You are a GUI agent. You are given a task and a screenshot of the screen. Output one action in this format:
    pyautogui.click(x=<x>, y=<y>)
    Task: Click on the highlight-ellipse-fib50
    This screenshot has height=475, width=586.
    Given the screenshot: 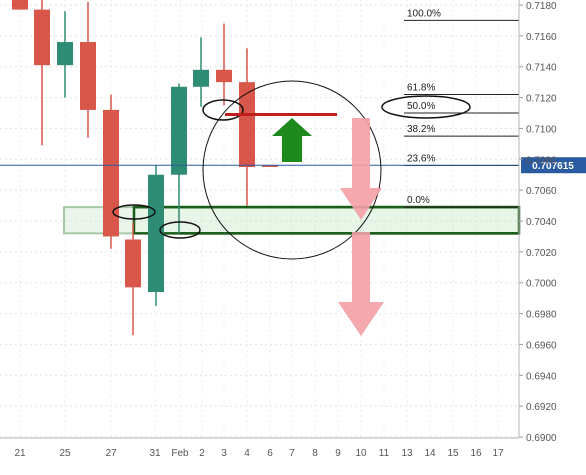 What is the action you would take?
    pyautogui.click(x=426, y=107)
    